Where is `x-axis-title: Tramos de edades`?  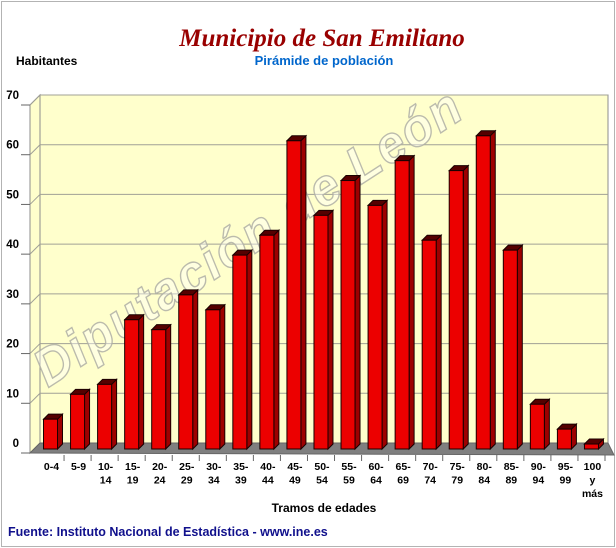
x-axis-title: Tramos de edades is located at coordinates (324, 508).